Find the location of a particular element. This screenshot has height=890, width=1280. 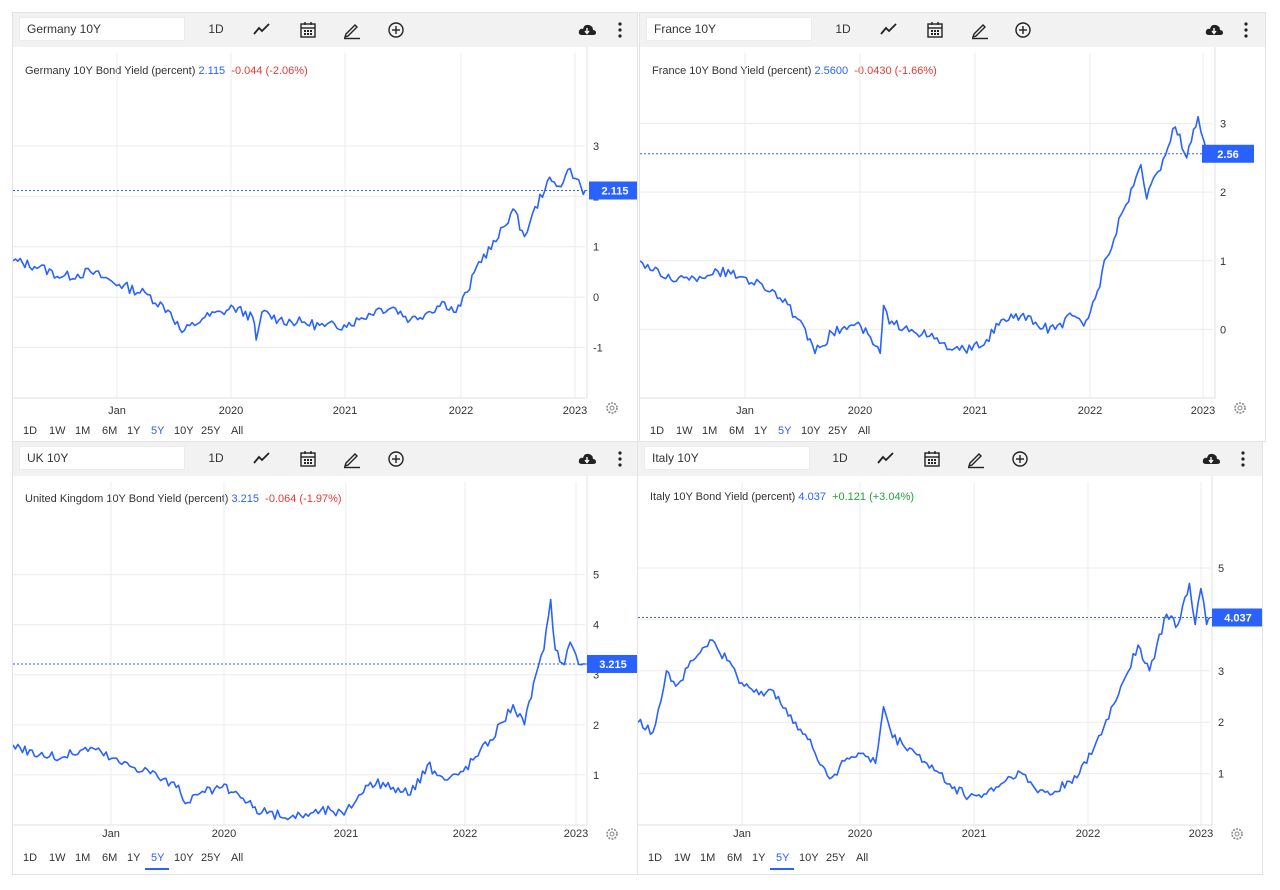

x-tick-label: 2022 is located at coordinates (461, 411).